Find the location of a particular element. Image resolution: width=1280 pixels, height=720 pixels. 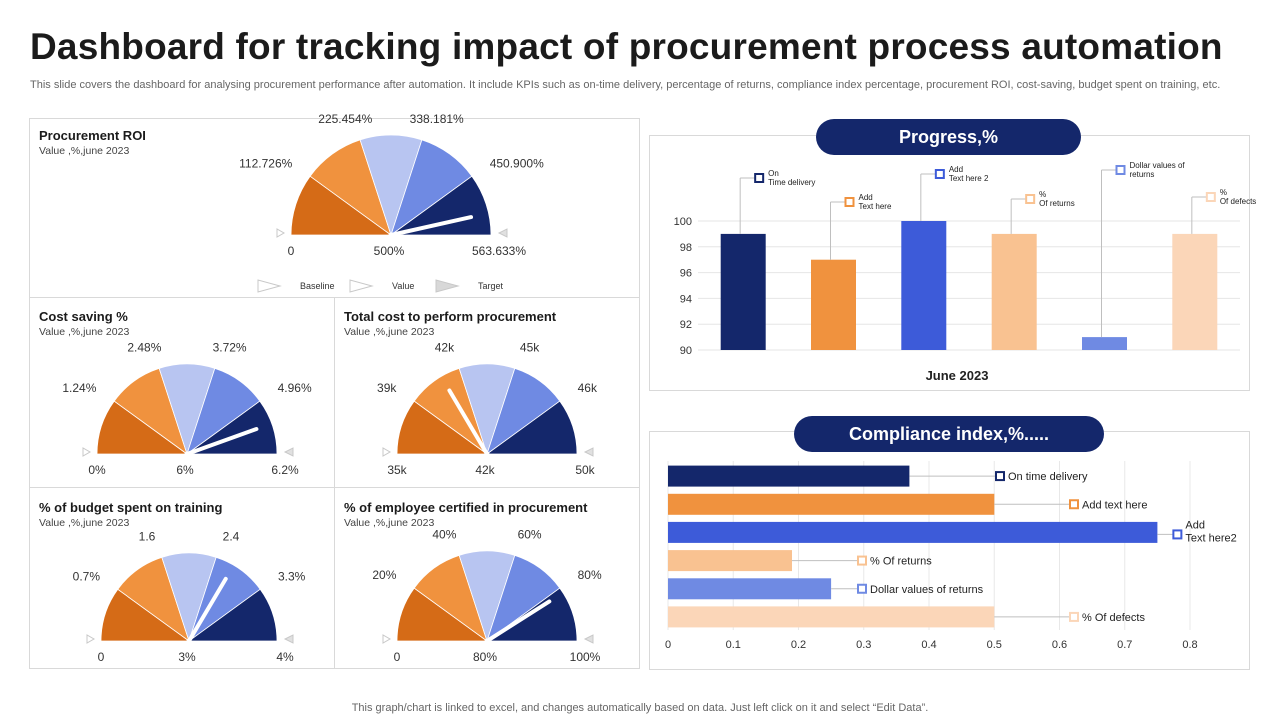

y-tick-label: 90 is located at coordinates (686, 351).